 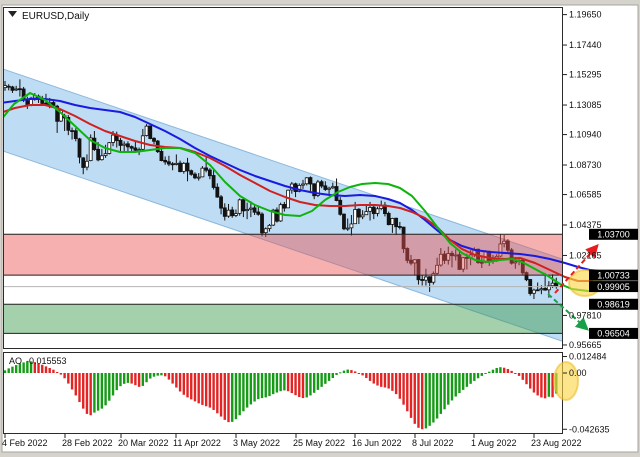 I want to click on resistance-zone, so click(x=283, y=254).